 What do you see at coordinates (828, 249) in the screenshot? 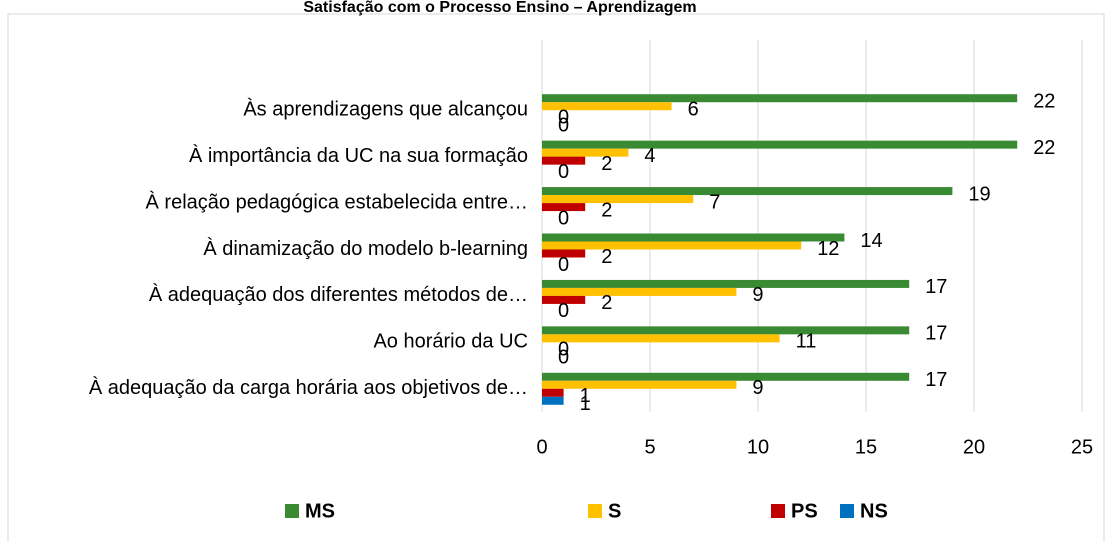
I see `data-label: 12` at bounding box center [828, 249].